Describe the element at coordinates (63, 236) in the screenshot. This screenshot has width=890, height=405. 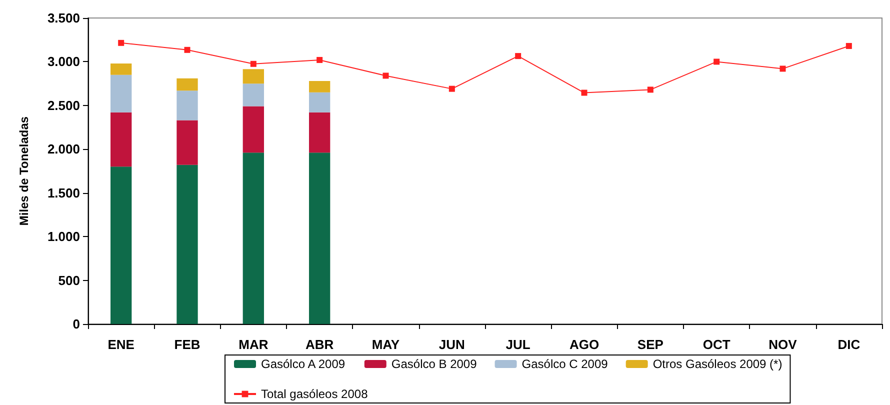
I see `y-tick-label: 1.000` at that location.